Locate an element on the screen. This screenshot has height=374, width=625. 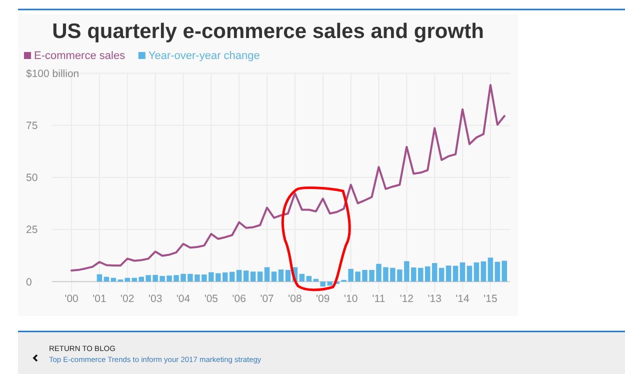
x-tick-label: '09 is located at coordinates (323, 299).